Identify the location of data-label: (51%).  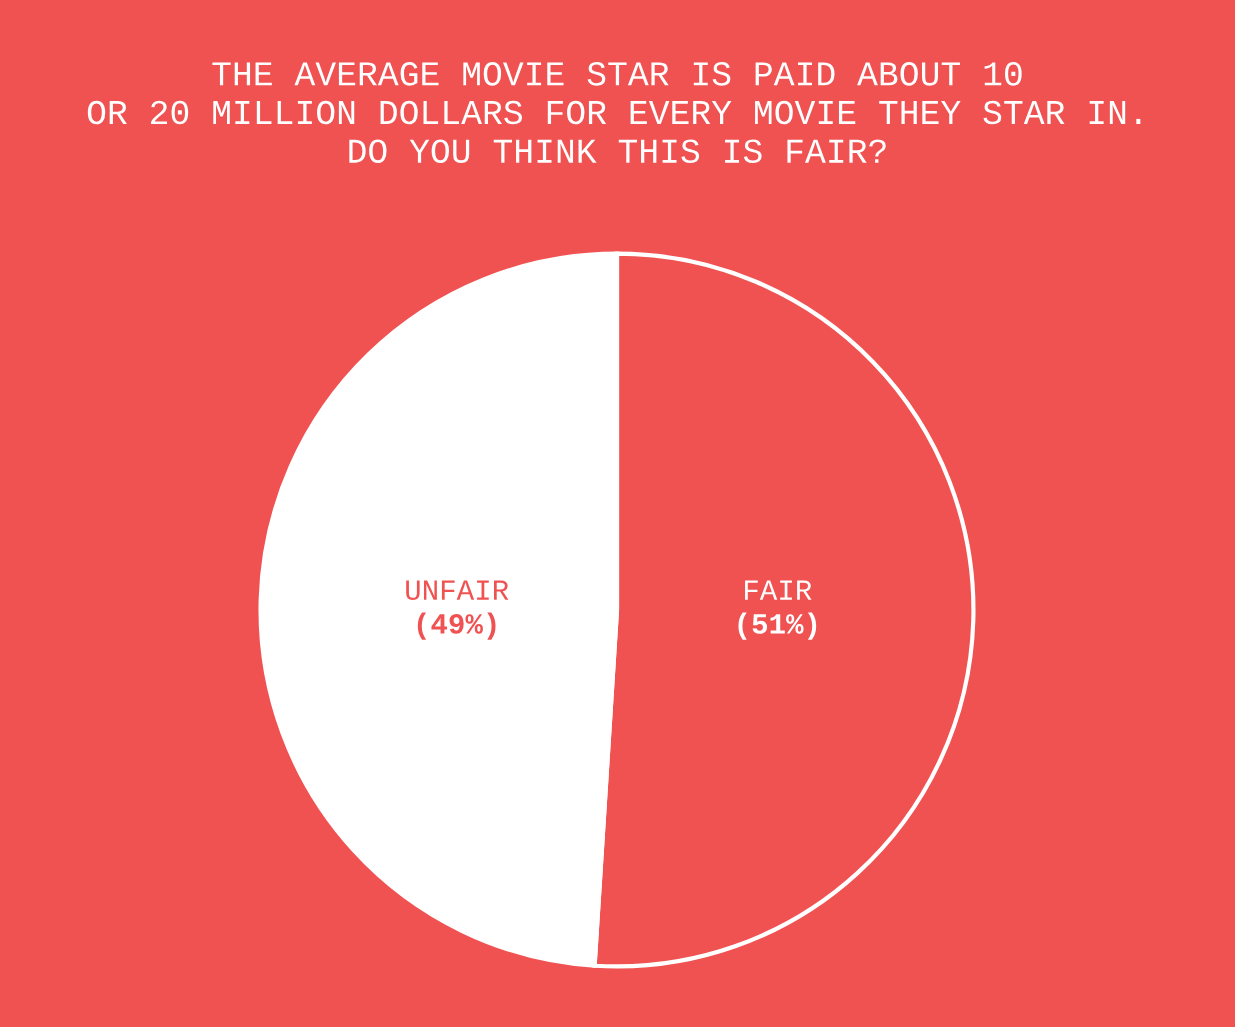
(777, 626).